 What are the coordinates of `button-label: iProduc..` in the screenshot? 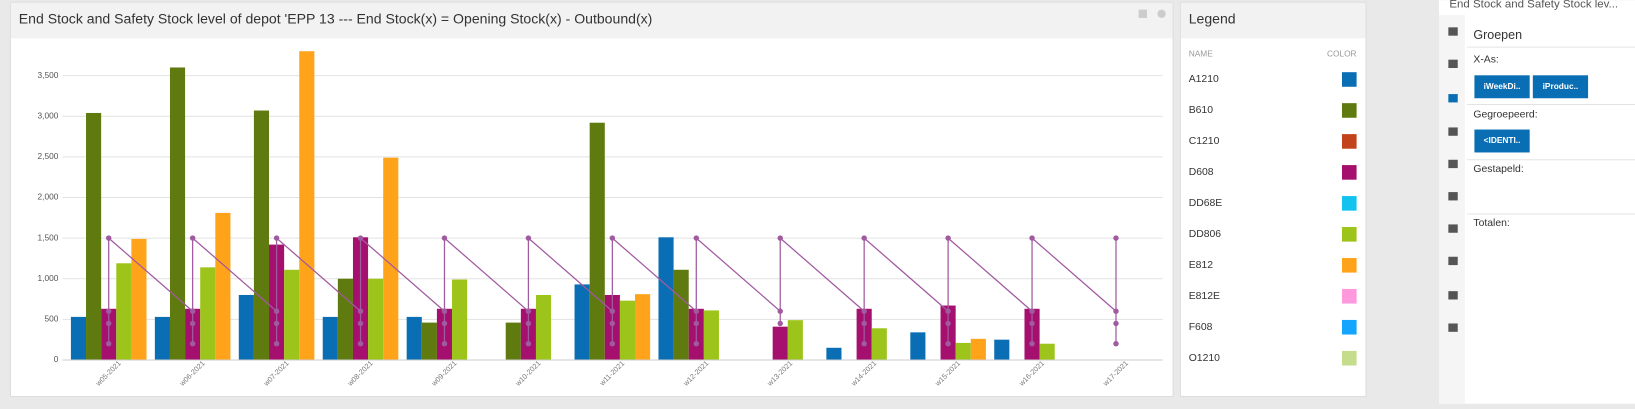 It's located at (1561, 86).